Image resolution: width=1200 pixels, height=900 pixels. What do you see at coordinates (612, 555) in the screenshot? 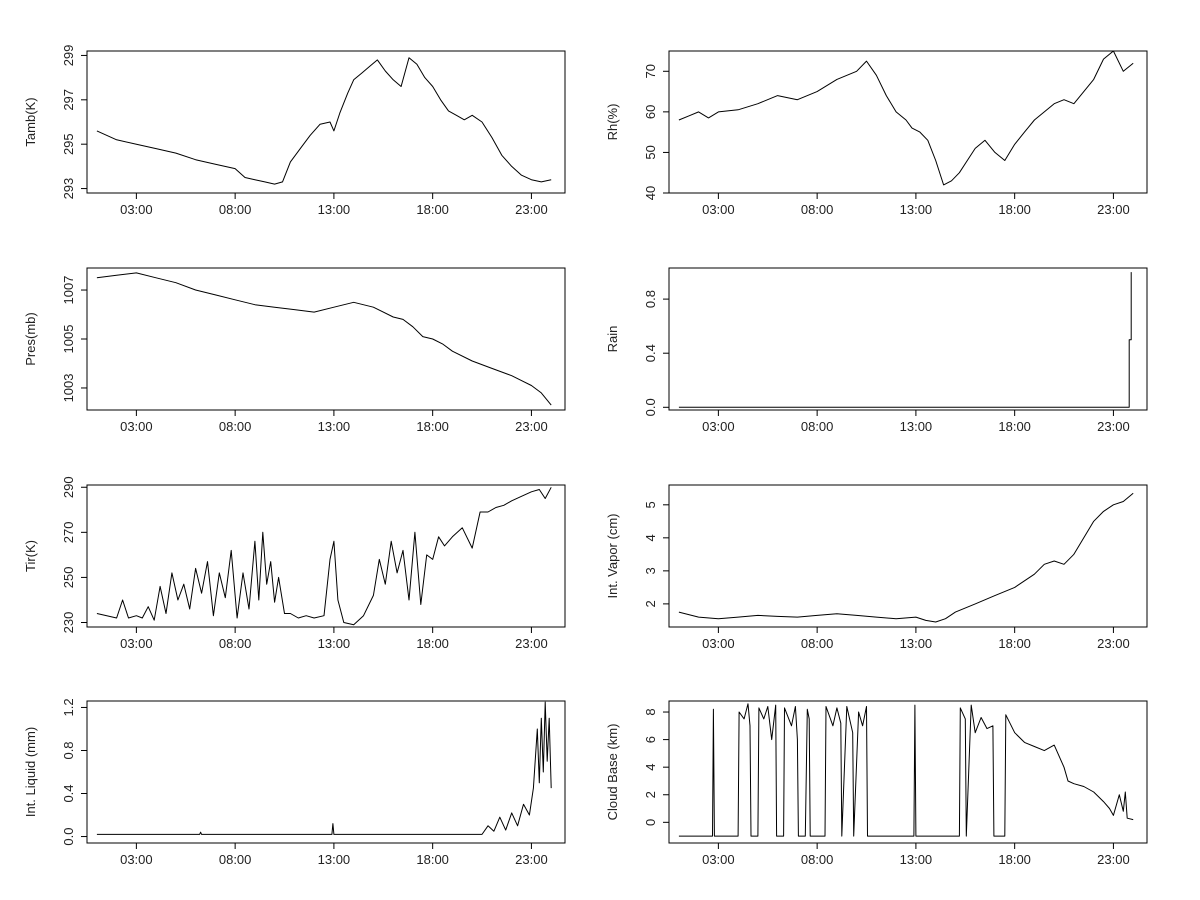
I see `y-axis-title: Int. Vapor (cm)` at bounding box center [612, 555].